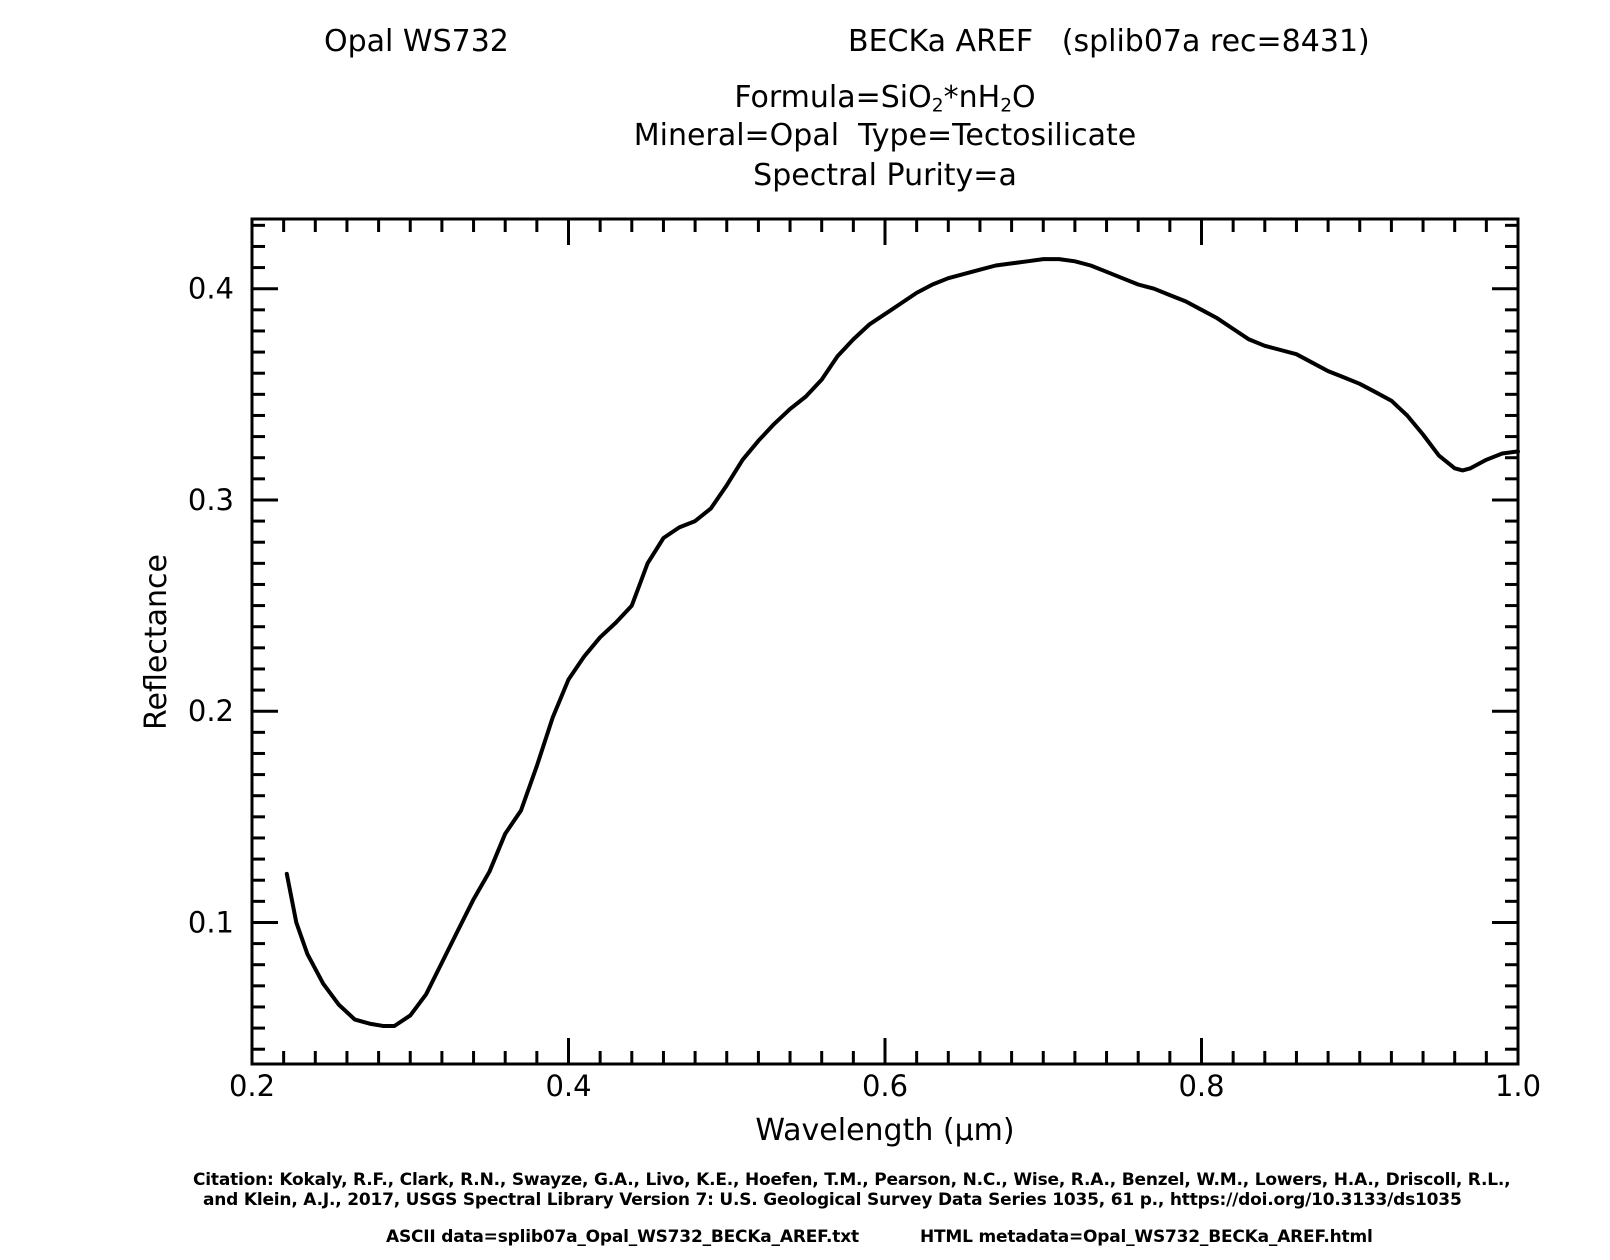 The image size is (1610, 1260). Describe the element at coordinates (833, 97) in the screenshot. I see `formula-prefix: Formula=SiO` at that location.